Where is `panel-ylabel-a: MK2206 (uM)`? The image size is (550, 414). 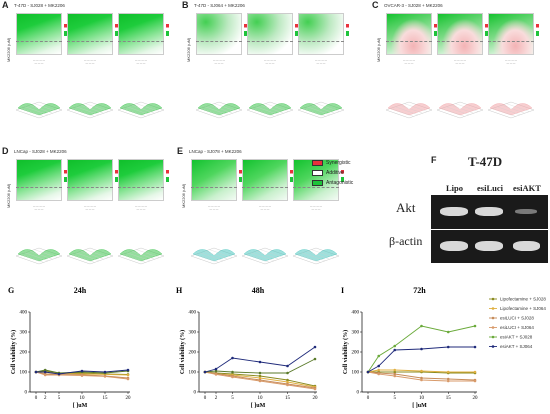
panel-ylabel-a: MK2206 (uM) is located at coordinates (8, 49).